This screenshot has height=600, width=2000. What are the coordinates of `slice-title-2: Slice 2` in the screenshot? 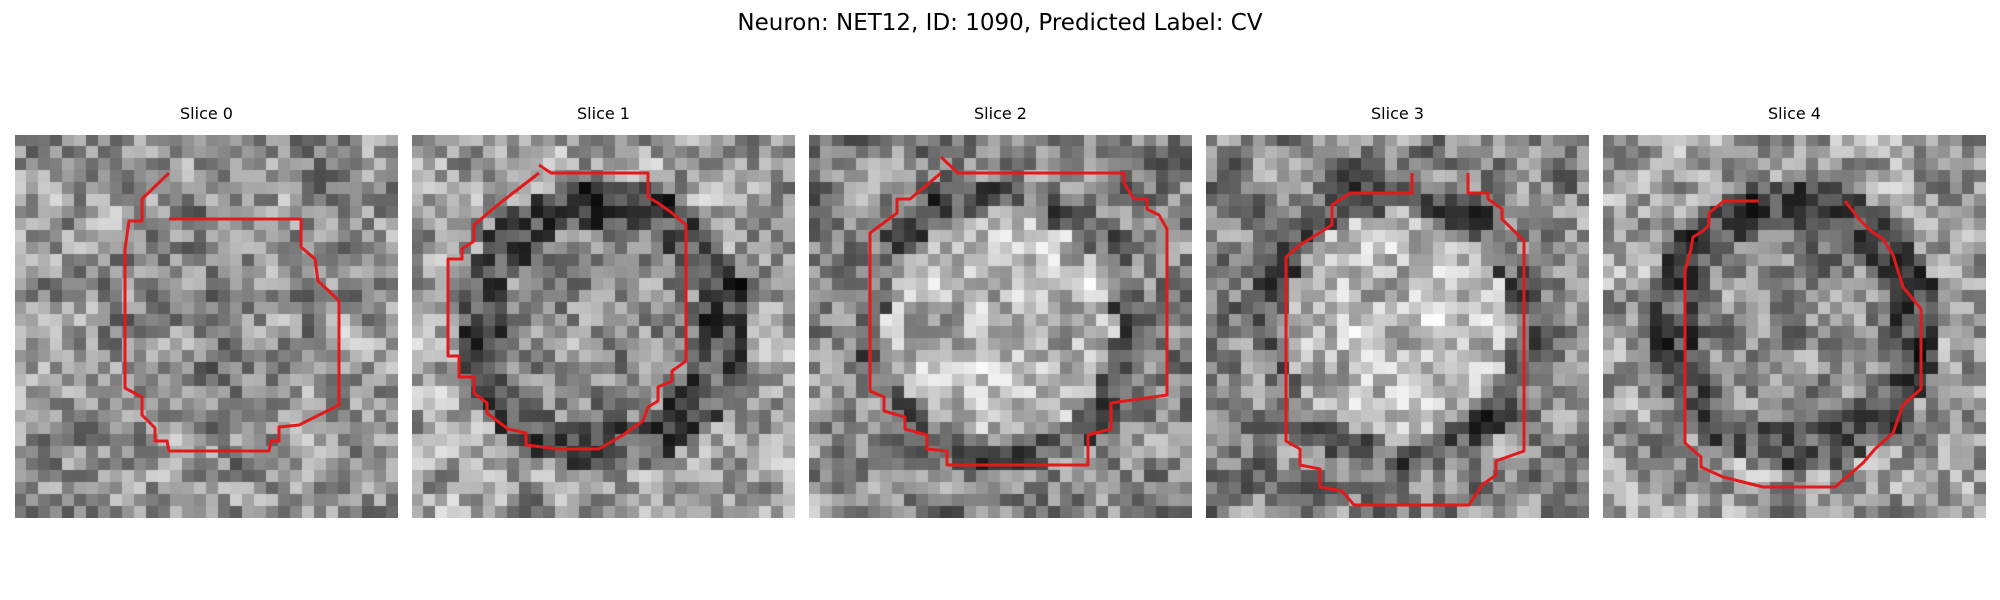 It's located at (1000, 113).